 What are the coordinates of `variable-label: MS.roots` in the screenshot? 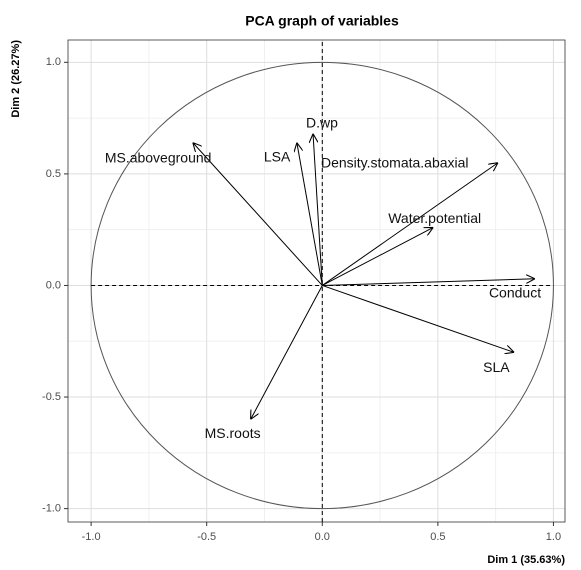 It's located at (233, 433).